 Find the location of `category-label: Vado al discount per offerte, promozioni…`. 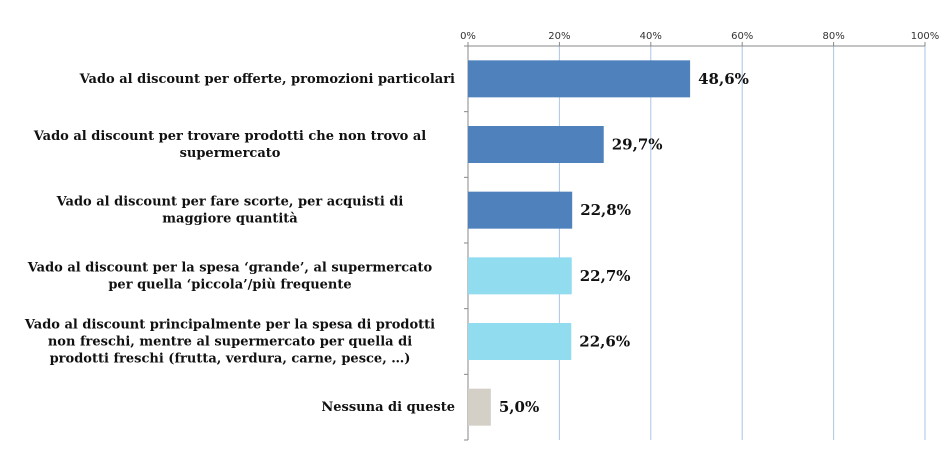

category-label: Vado al discount per offerte, promozioni… is located at coordinates (267, 79).